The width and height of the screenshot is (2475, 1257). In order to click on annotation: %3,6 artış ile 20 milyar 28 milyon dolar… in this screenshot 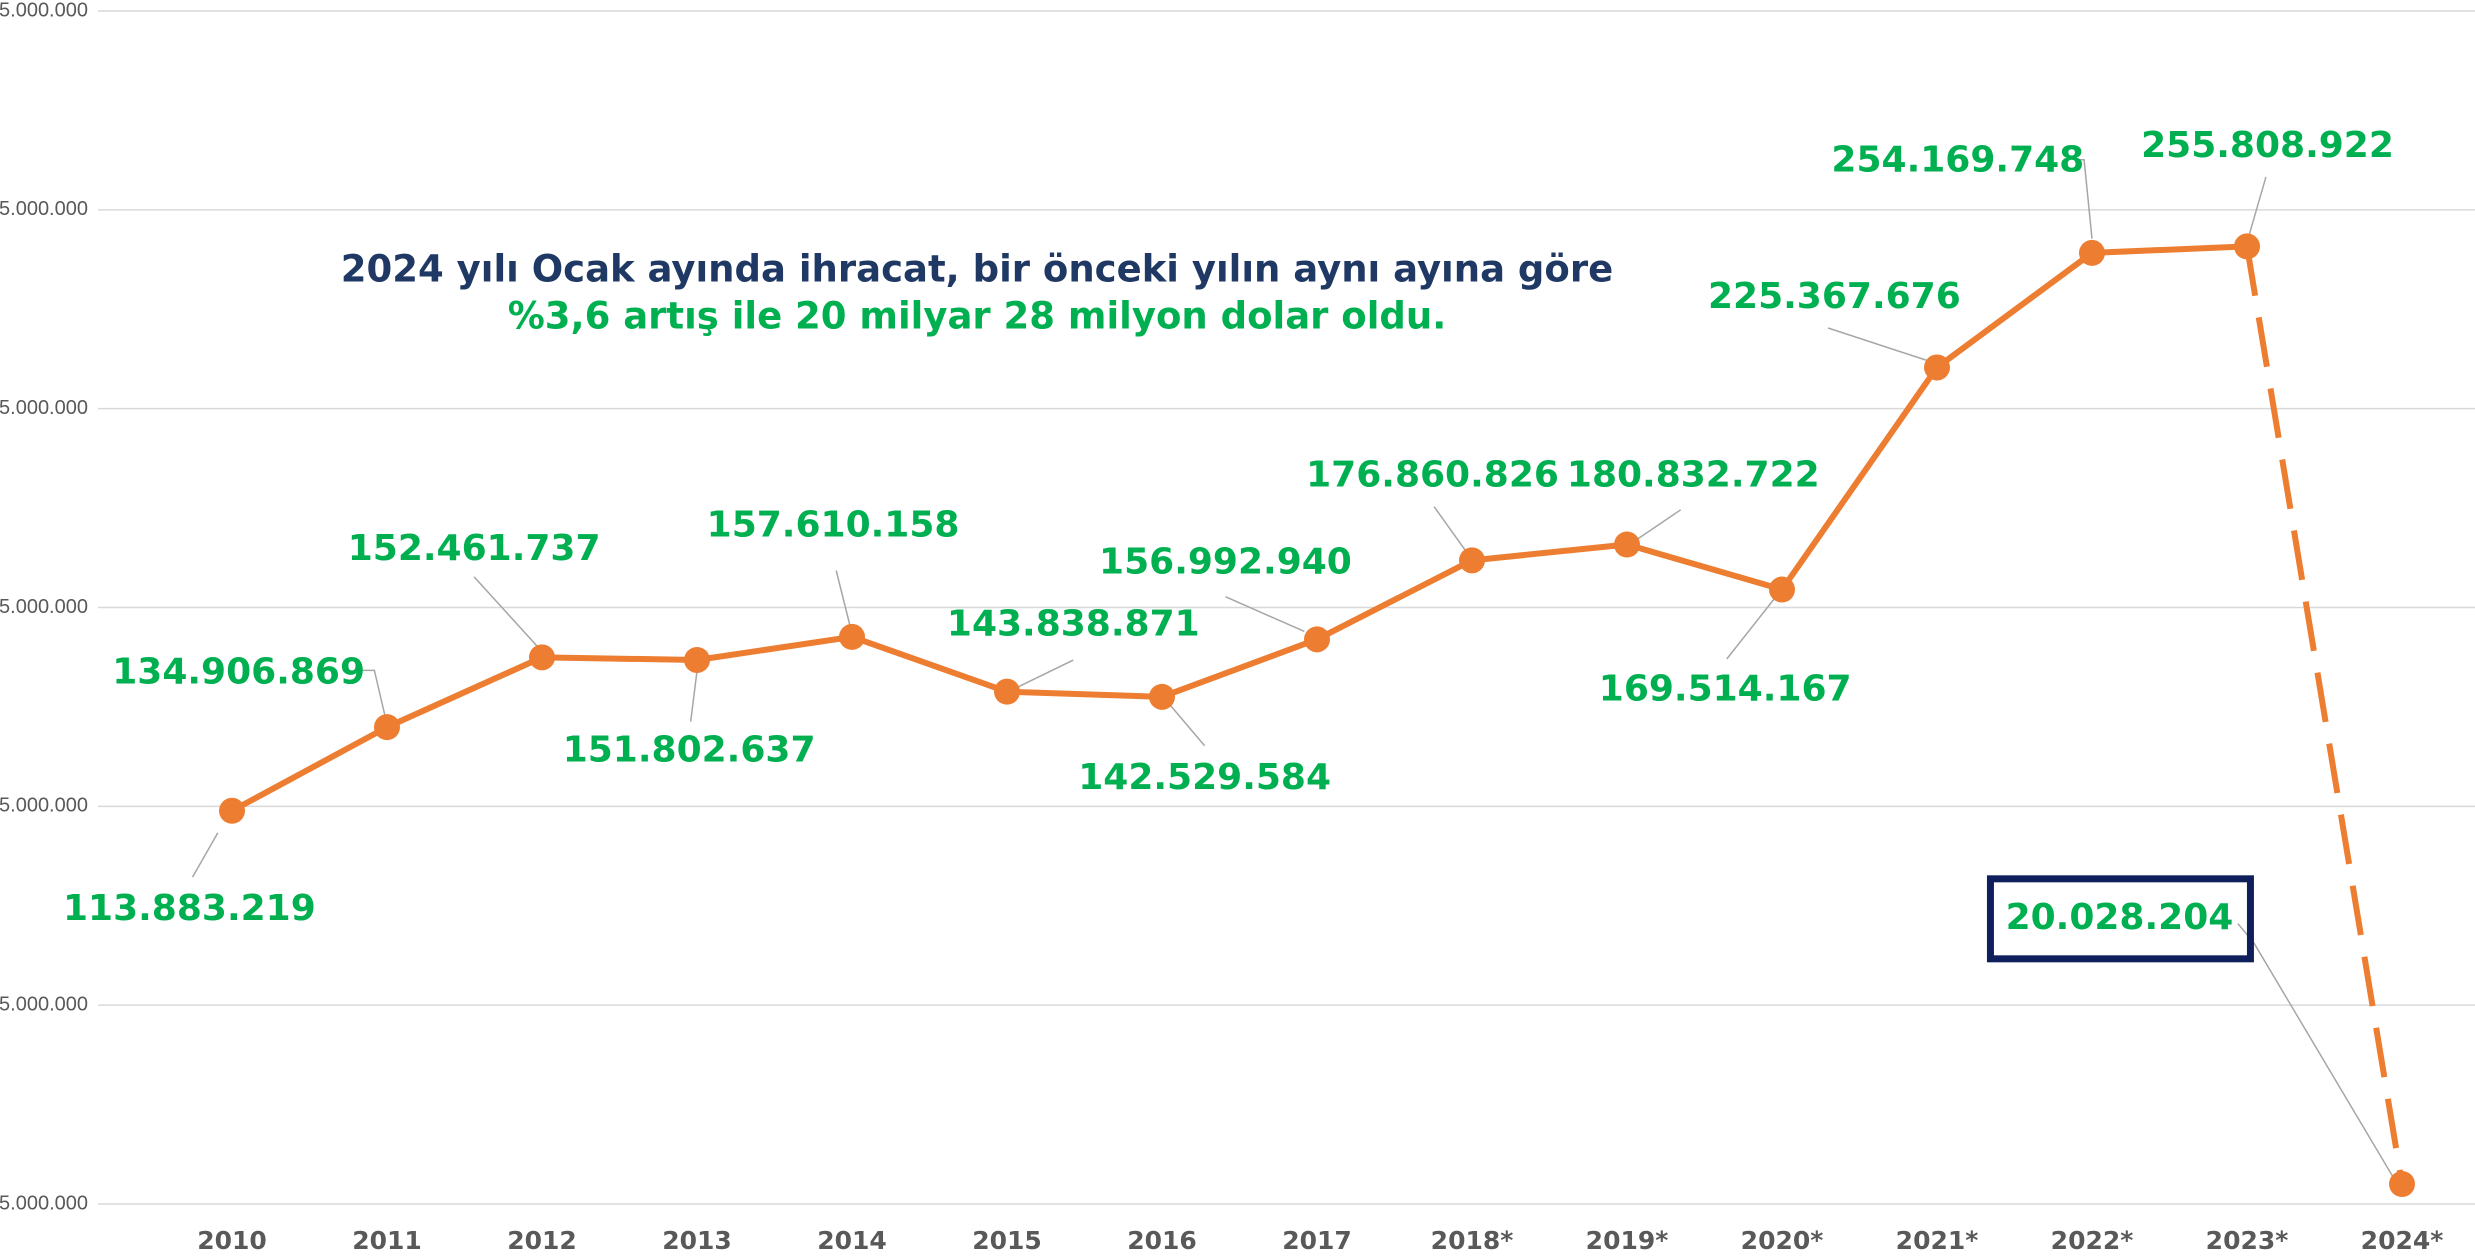, I will do `click(977, 316)`.